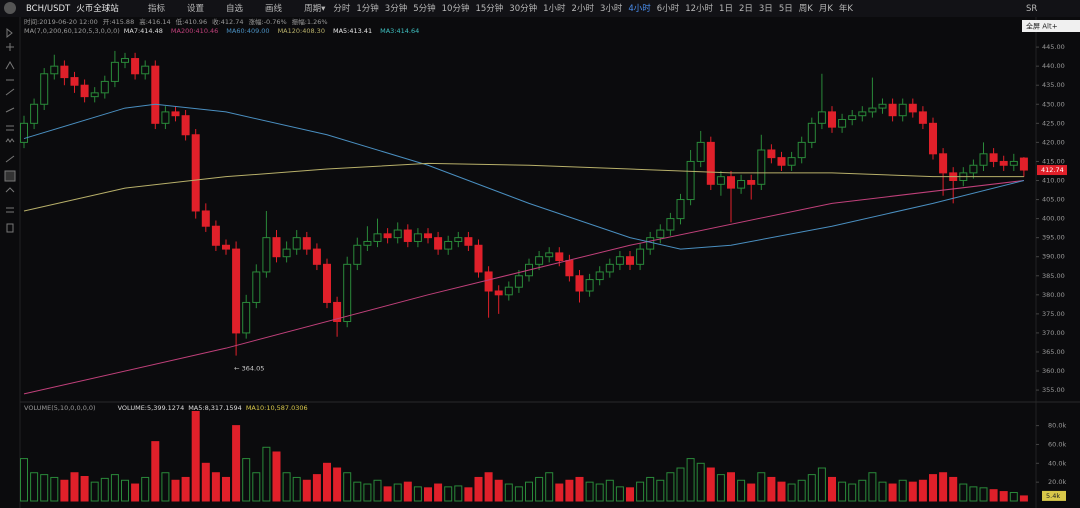 Image resolution: width=1080 pixels, height=508 pixels. What do you see at coordinates (583, 8) in the screenshot?
I see `period-button: 2小时` at bounding box center [583, 8].